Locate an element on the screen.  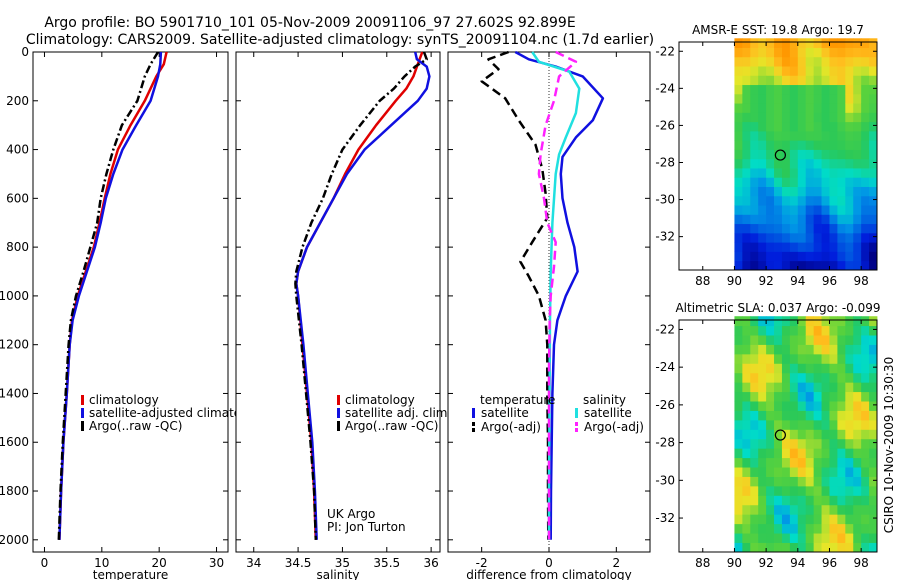
legend-label: satellite is located at coordinates (608, 413).